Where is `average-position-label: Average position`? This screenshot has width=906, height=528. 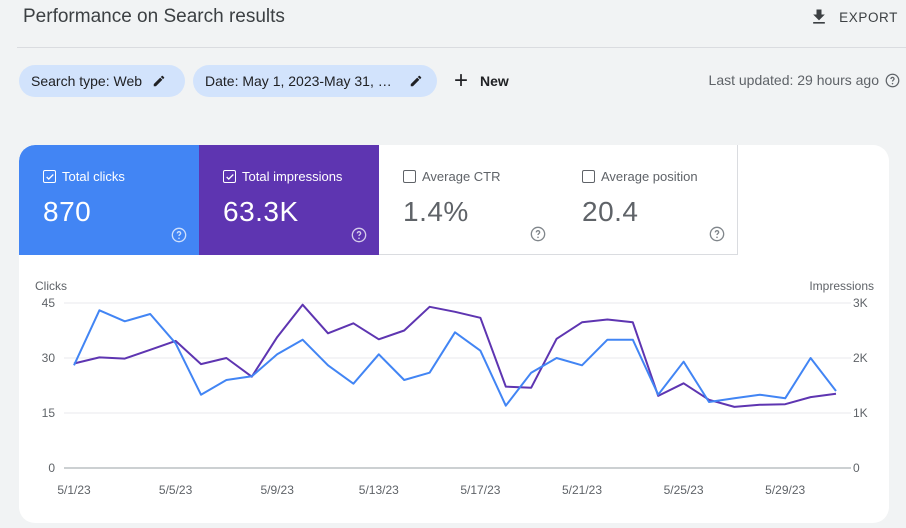
average-position-label: Average position is located at coordinates (649, 176).